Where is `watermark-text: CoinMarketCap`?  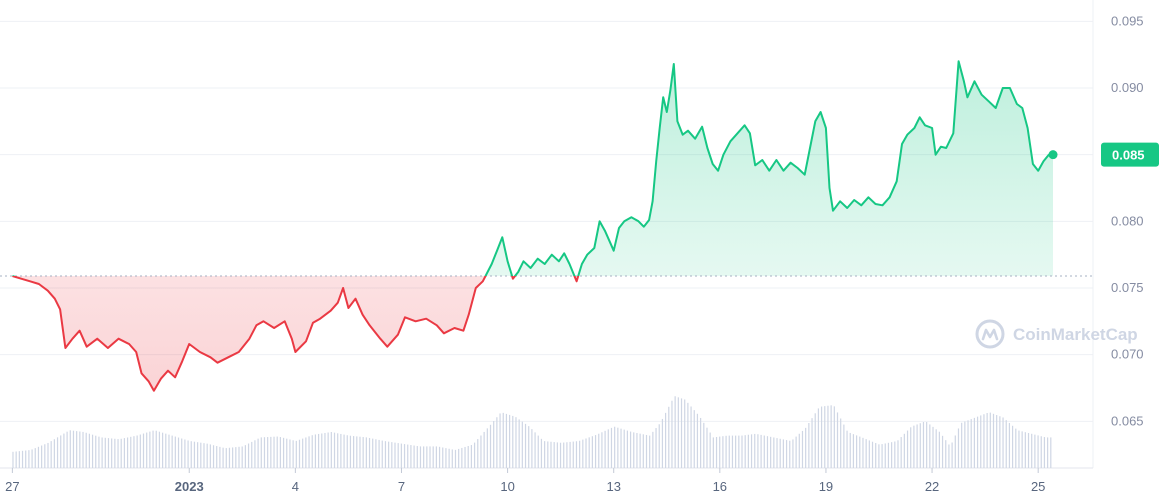 watermark-text: CoinMarketCap is located at coordinates (1075, 334).